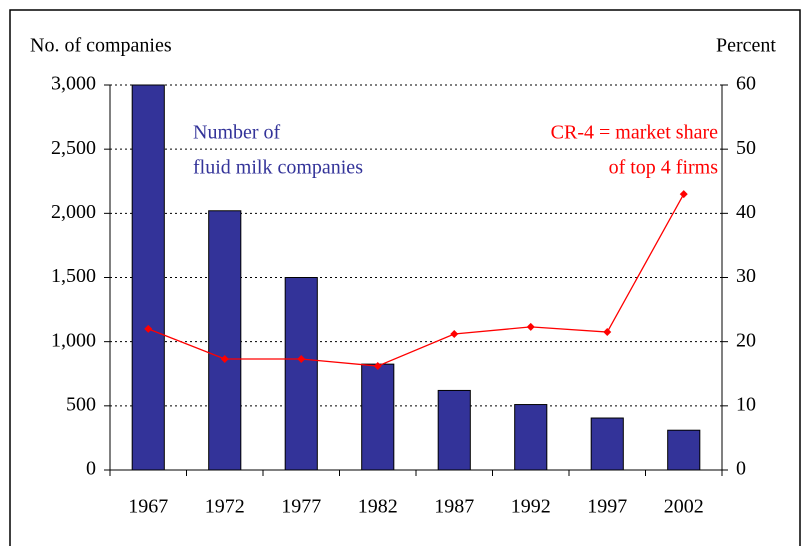  I want to click on legend-label: Number of, so click(237, 133).